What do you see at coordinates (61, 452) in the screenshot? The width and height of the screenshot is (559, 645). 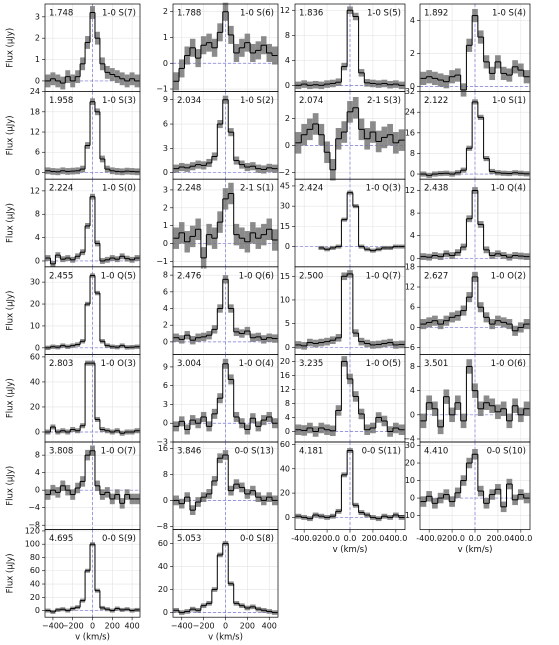 I see `wavelength: 3.808` at bounding box center [61, 452].